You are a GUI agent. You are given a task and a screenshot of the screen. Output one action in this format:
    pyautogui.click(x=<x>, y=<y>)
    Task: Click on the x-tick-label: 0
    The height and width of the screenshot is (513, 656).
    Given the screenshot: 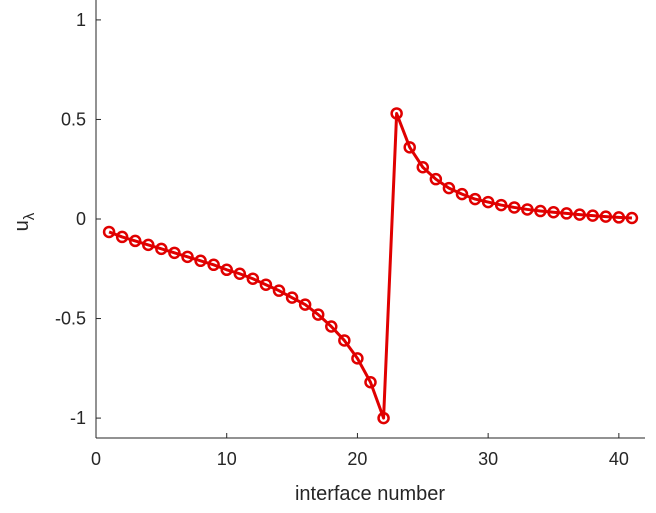 What is the action you would take?
    pyautogui.click(x=96, y=459)
    